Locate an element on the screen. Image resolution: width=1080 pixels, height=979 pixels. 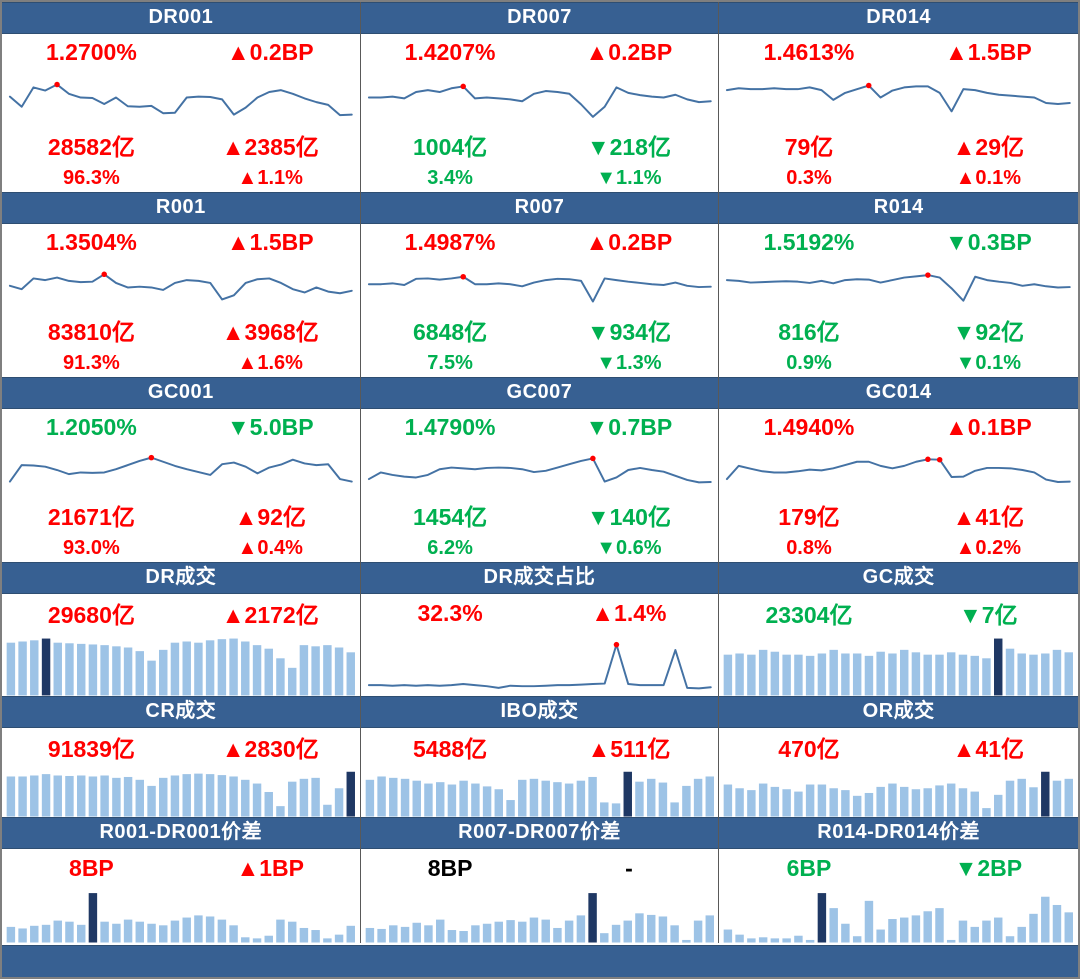
stat-row: 0.3% ▲0.1% is located at coordinates (898, 178).